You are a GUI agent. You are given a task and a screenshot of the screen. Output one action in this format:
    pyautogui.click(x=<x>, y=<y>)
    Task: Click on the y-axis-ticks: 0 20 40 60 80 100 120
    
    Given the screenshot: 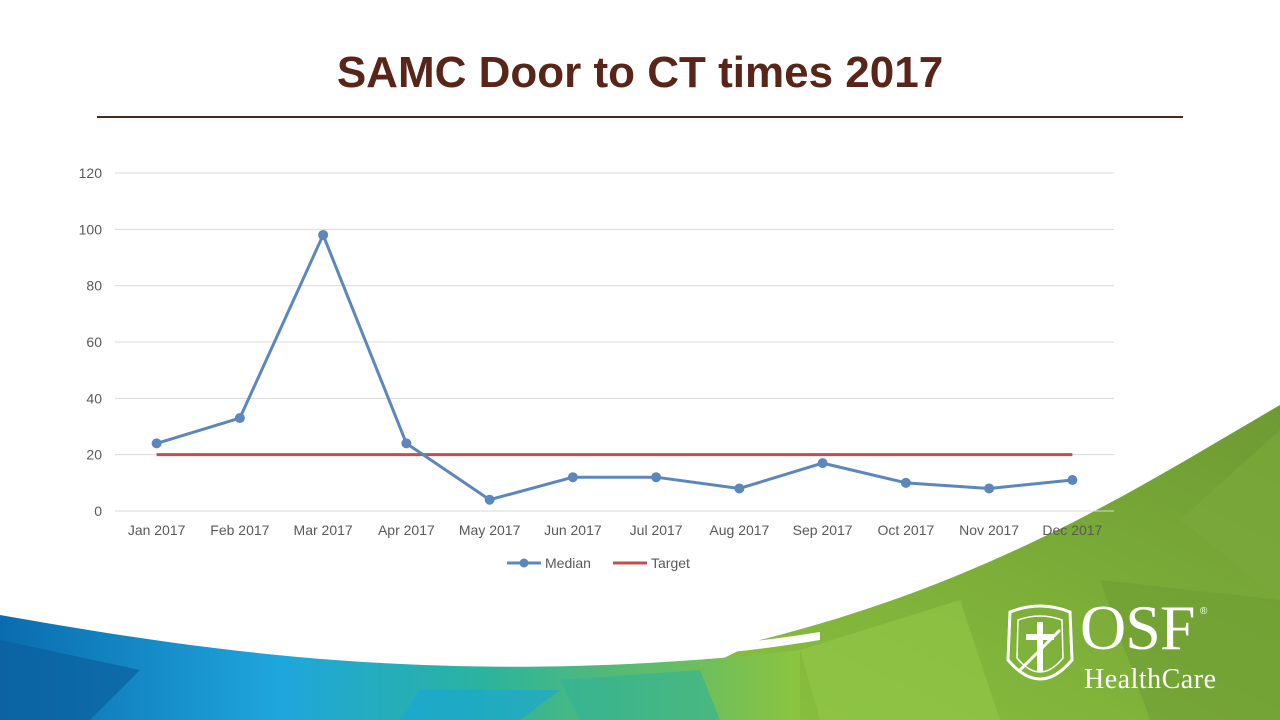 What is the action you would take?
    pyautogui.click(x=91, y=342)
    